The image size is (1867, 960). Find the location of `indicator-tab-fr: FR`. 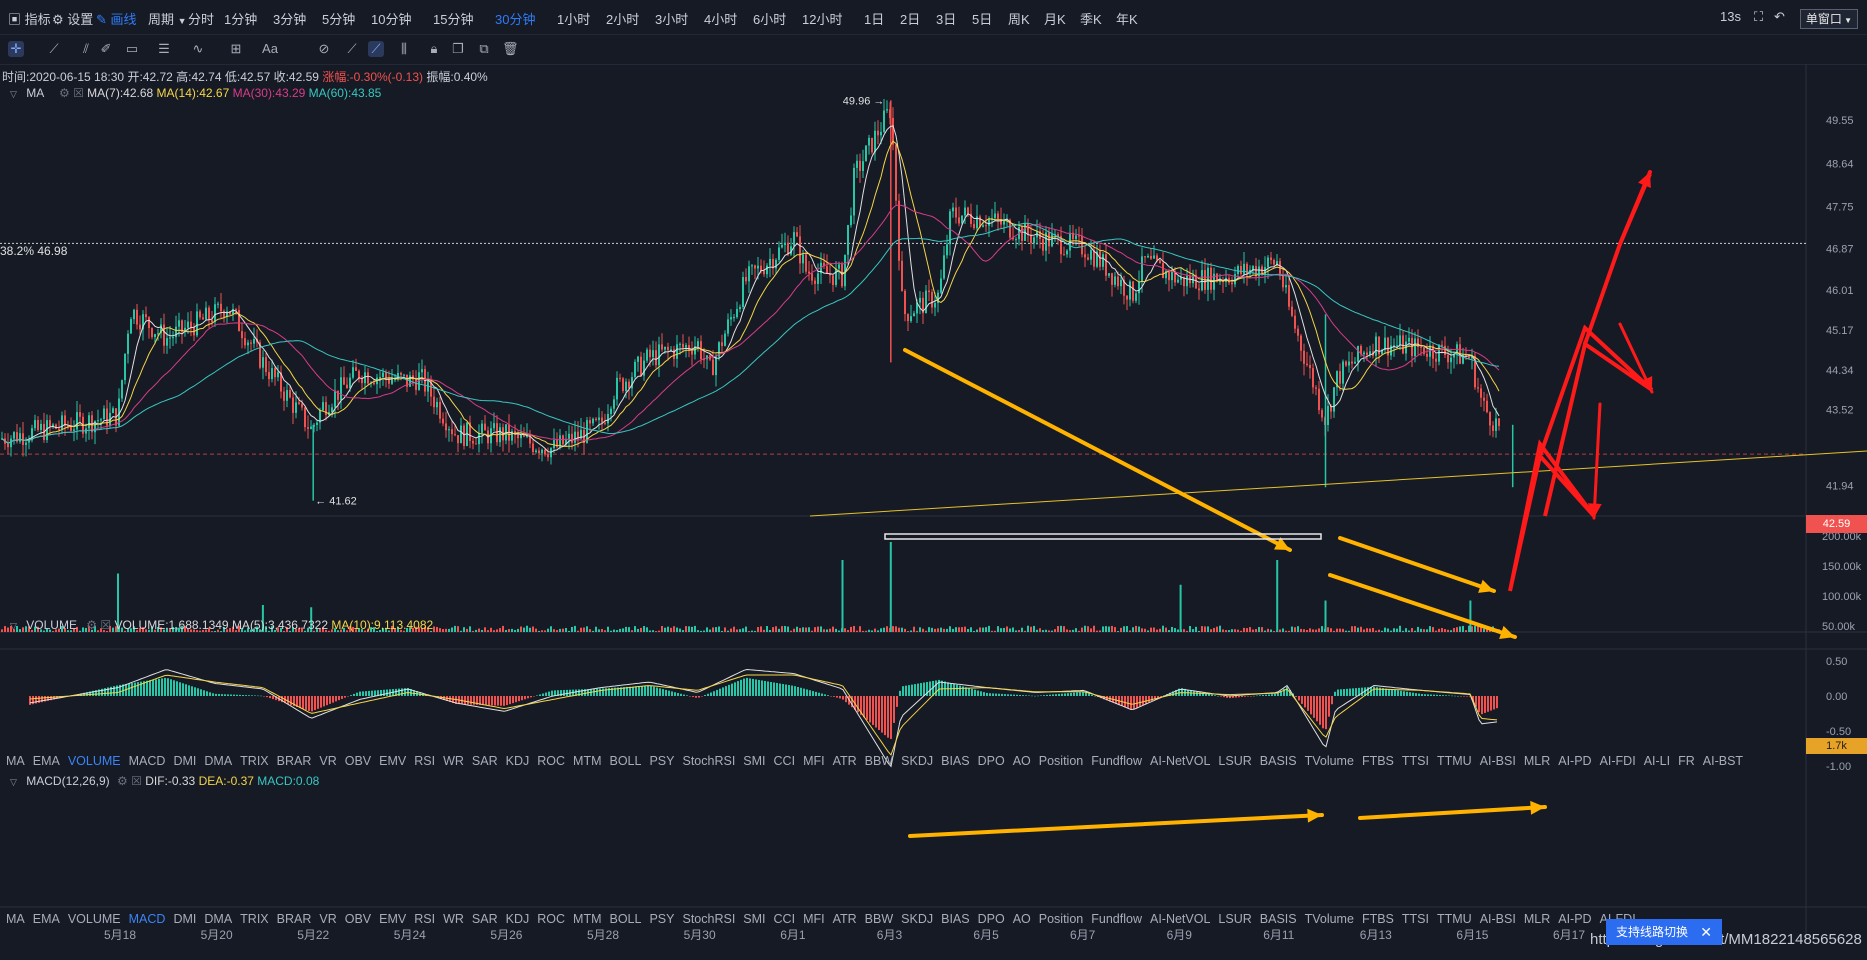

indicator-tab-fr: FR is located at coordinates (1686, 761).